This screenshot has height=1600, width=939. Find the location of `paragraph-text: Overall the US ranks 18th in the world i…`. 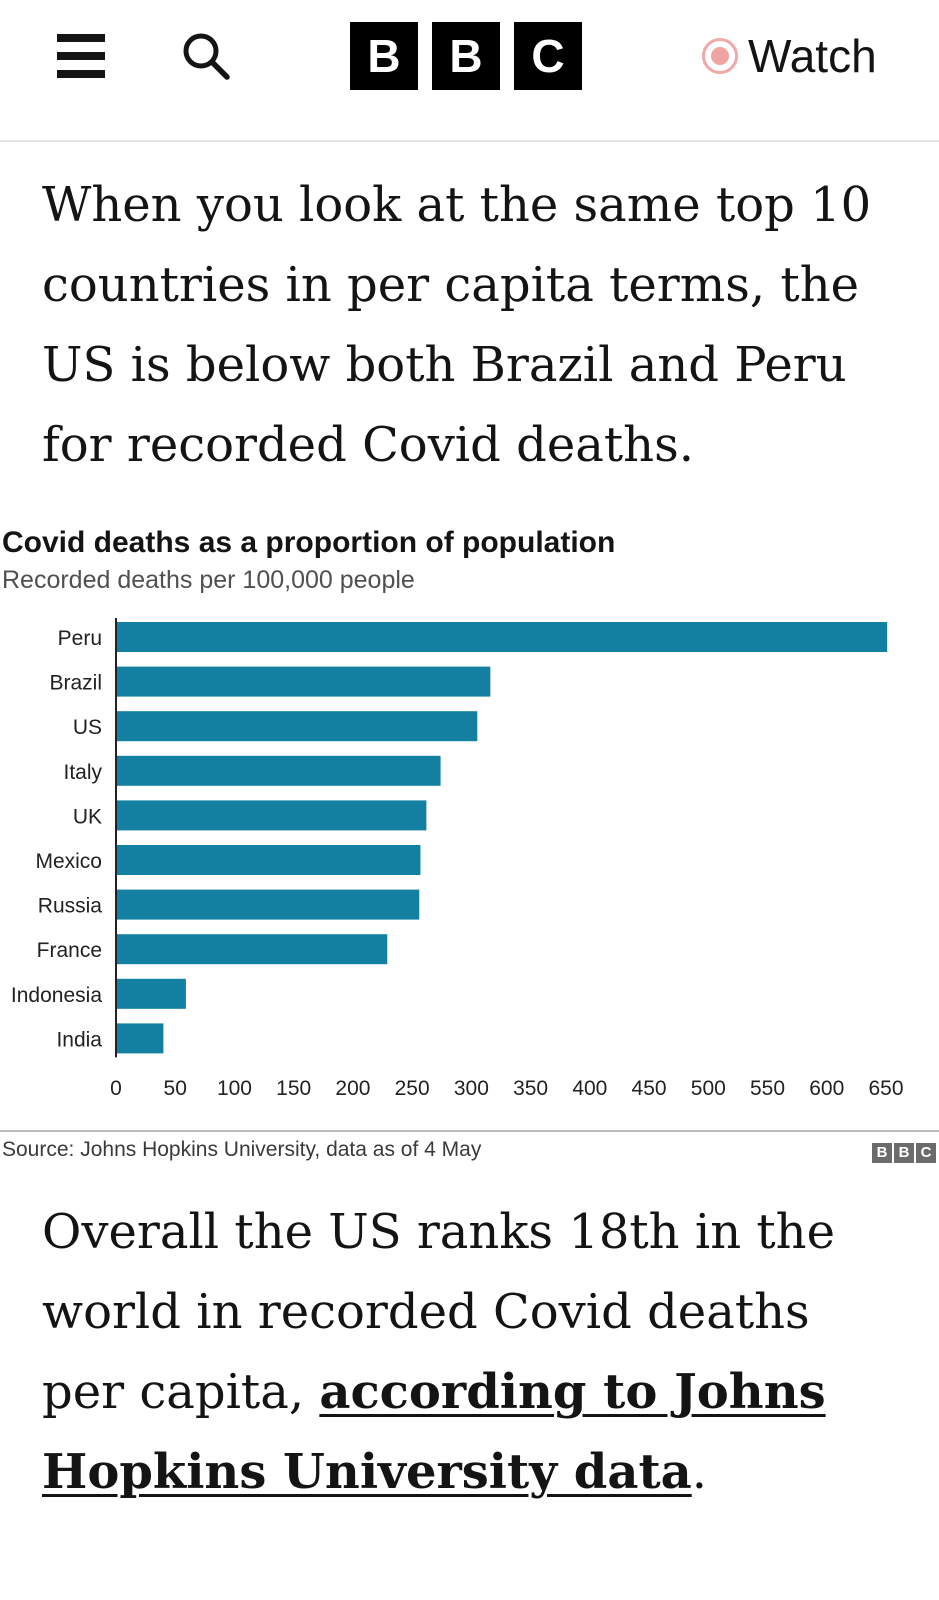

paragraph-text: Overall the US ranks 18th in the world i… is located at coordinates (438, 1312).